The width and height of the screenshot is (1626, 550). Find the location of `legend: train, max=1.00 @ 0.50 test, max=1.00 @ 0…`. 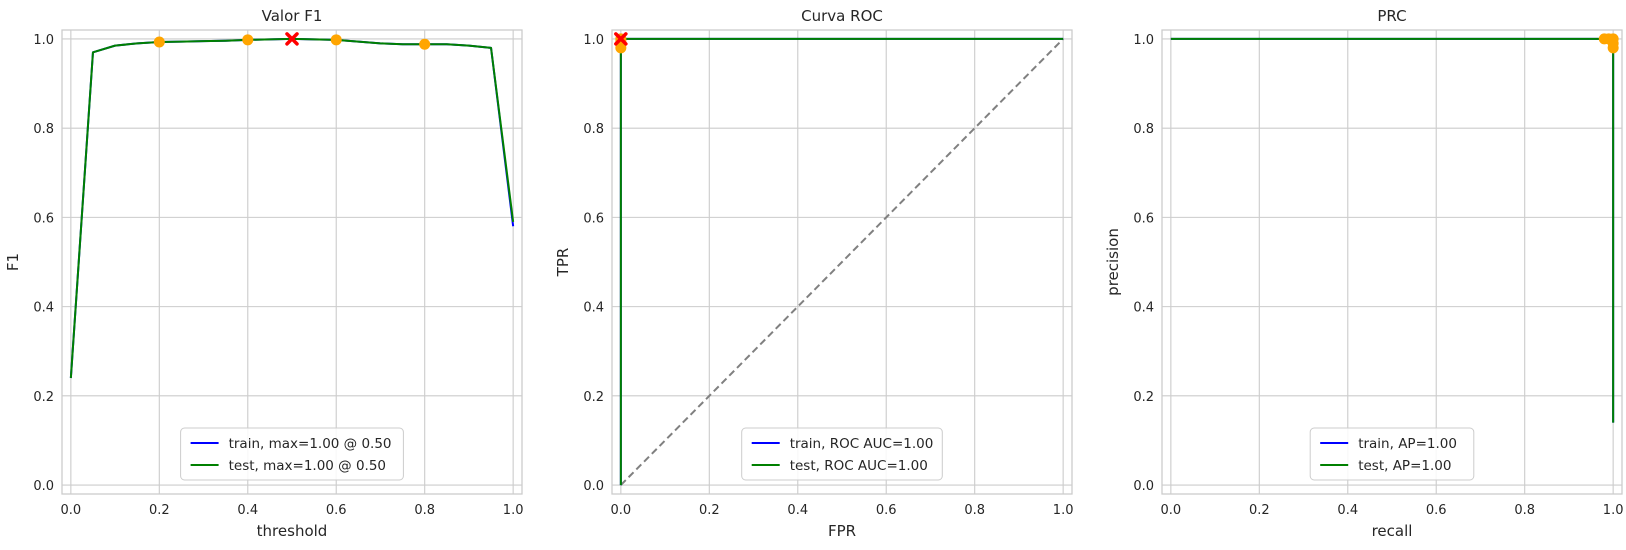

legend: train, max=1.00 @ 0.50 test, max=1.00 @ 0… is located at coordinates (292, 454).